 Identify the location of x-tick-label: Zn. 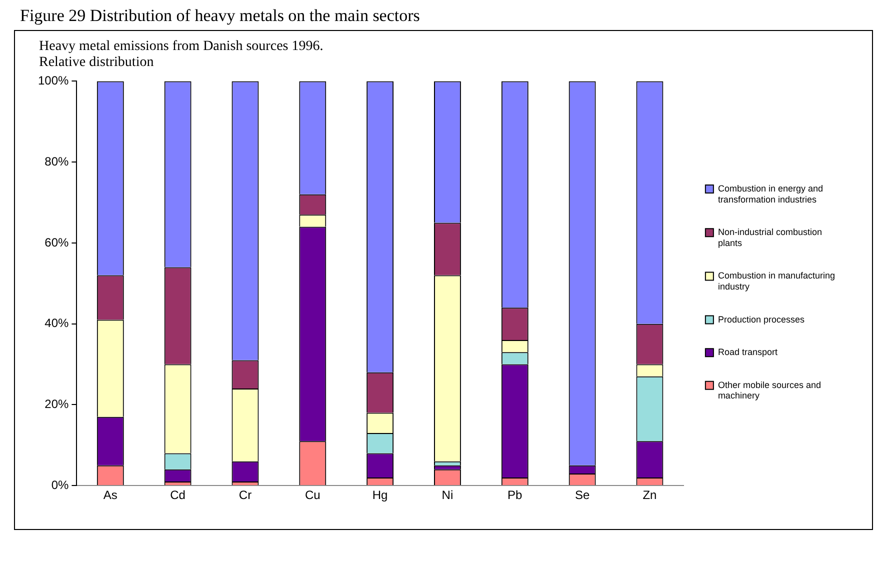
(649, 495).